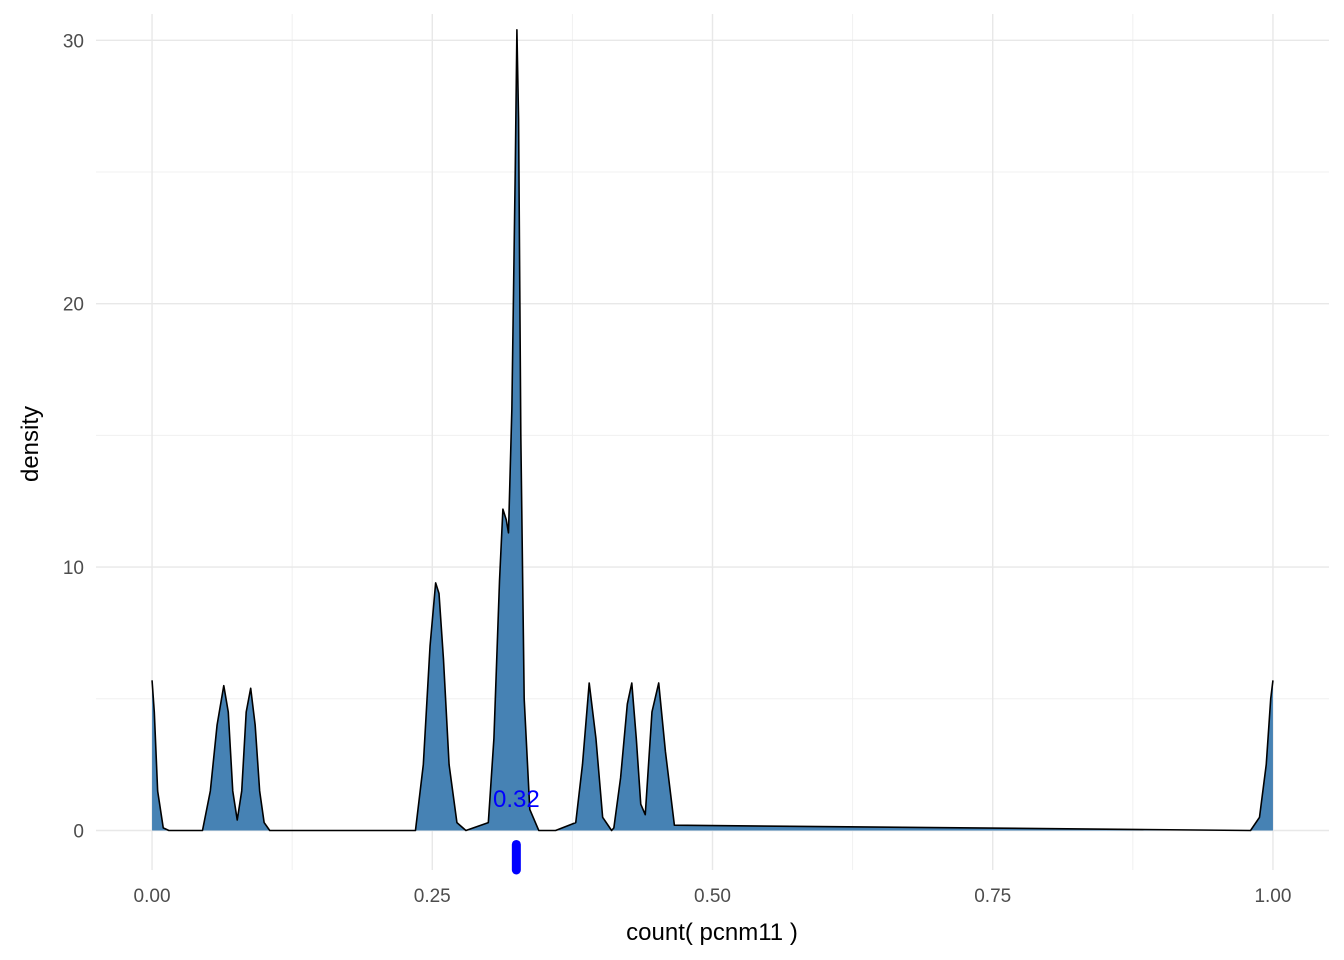  I want to click on x-tick-labels: 0.00 0.25 0.50 0.75 1.00, so click(713, 896).